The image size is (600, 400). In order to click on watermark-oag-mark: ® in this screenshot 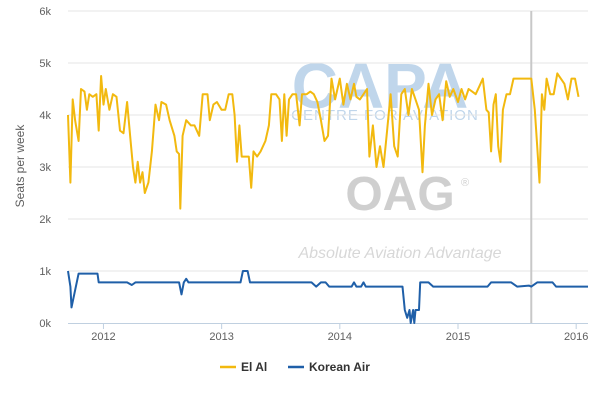, I will do `click(465, 183)`.